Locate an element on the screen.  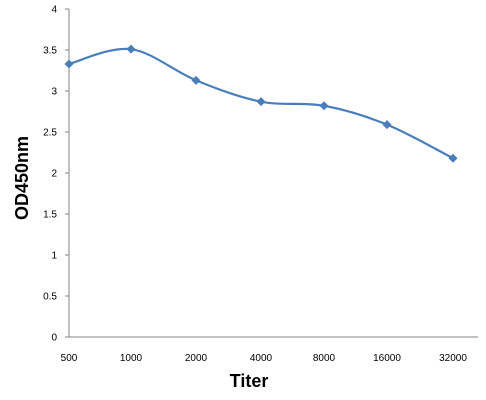
y-tick-label: 3 is located at coordinates (54, 92).